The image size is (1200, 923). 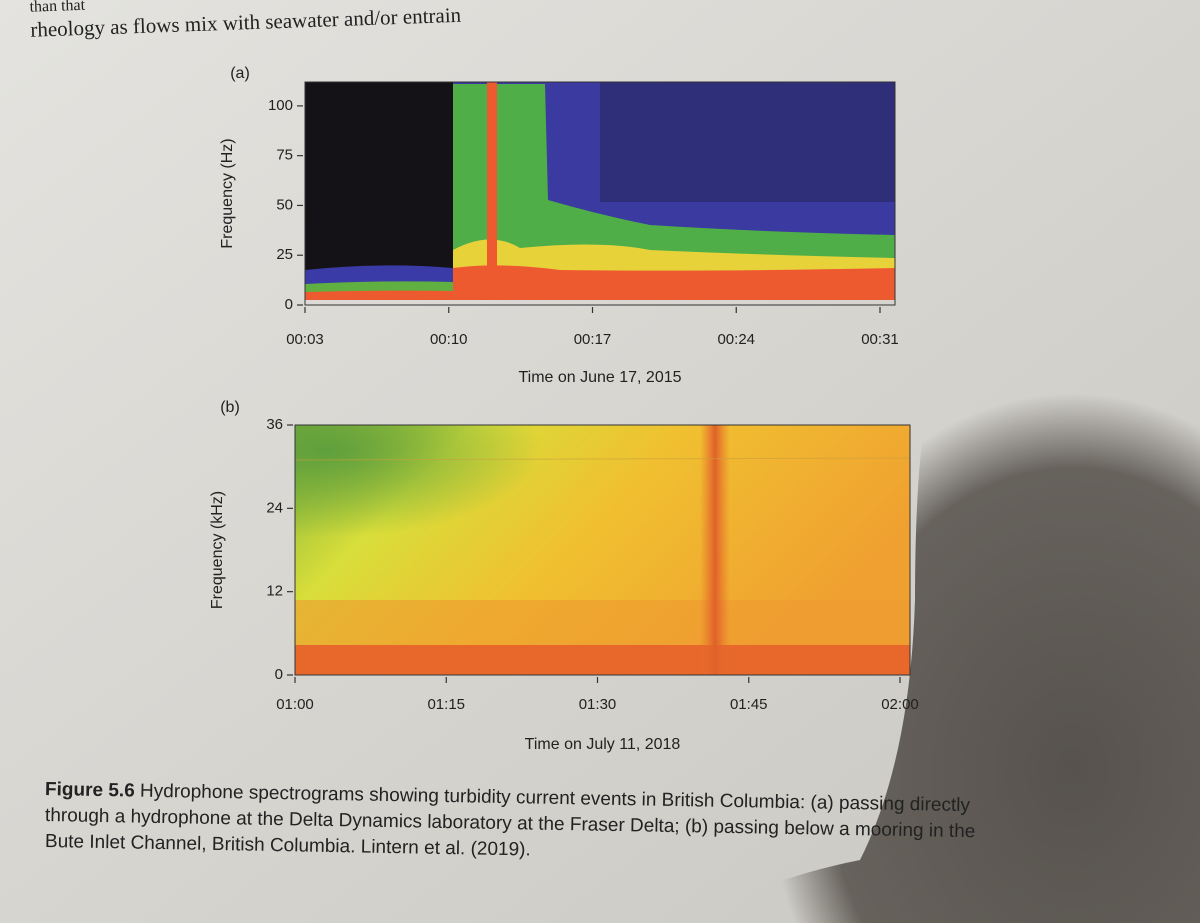 What do you see at coordinates (603, 744) in the screenshot?
I see `x-axis-label: Time on July 11, 2018` at bounding box center [603, 744].